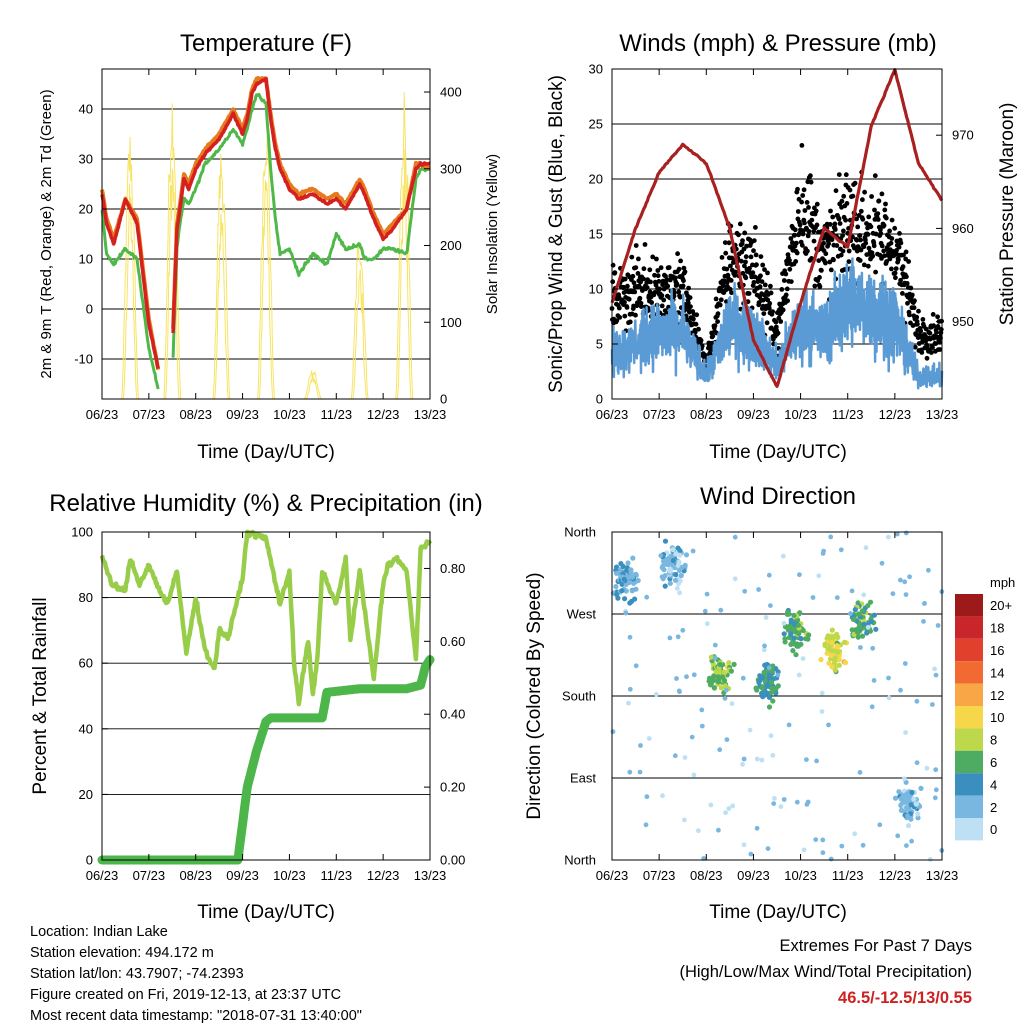 This screenshot has height=1027, width=1024. I want to click on x-tick-label: 06/23, so click(102, 414).